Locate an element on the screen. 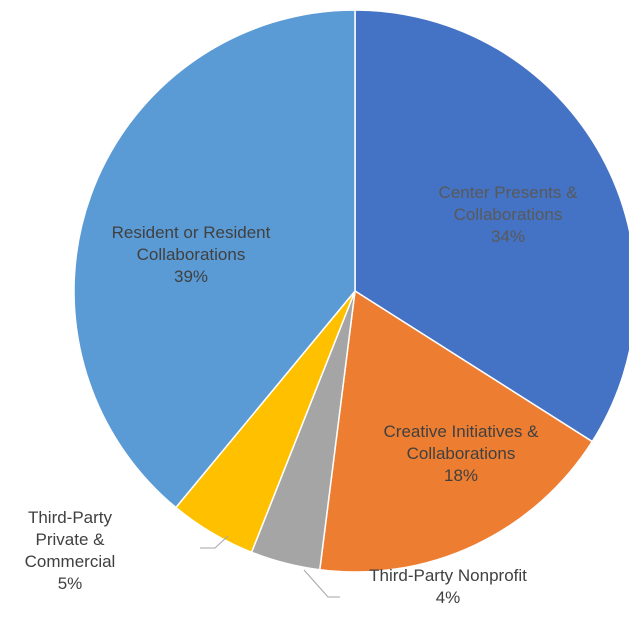 This screenshot has width=629, height=644. slice-label-5: Resident or Resident Collaborations 39% is located at coordinates (191, 254).